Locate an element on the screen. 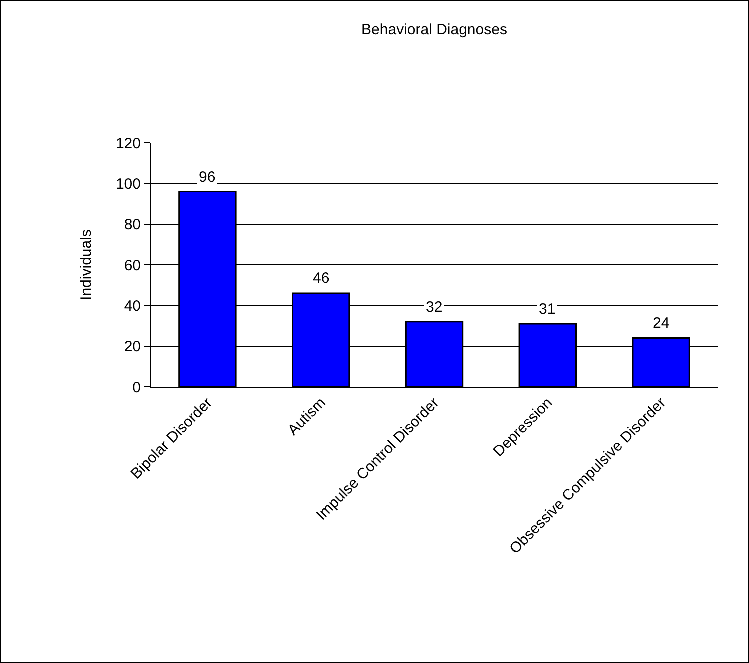  y-tick-label: 80 is located at coordinates (132, 225).